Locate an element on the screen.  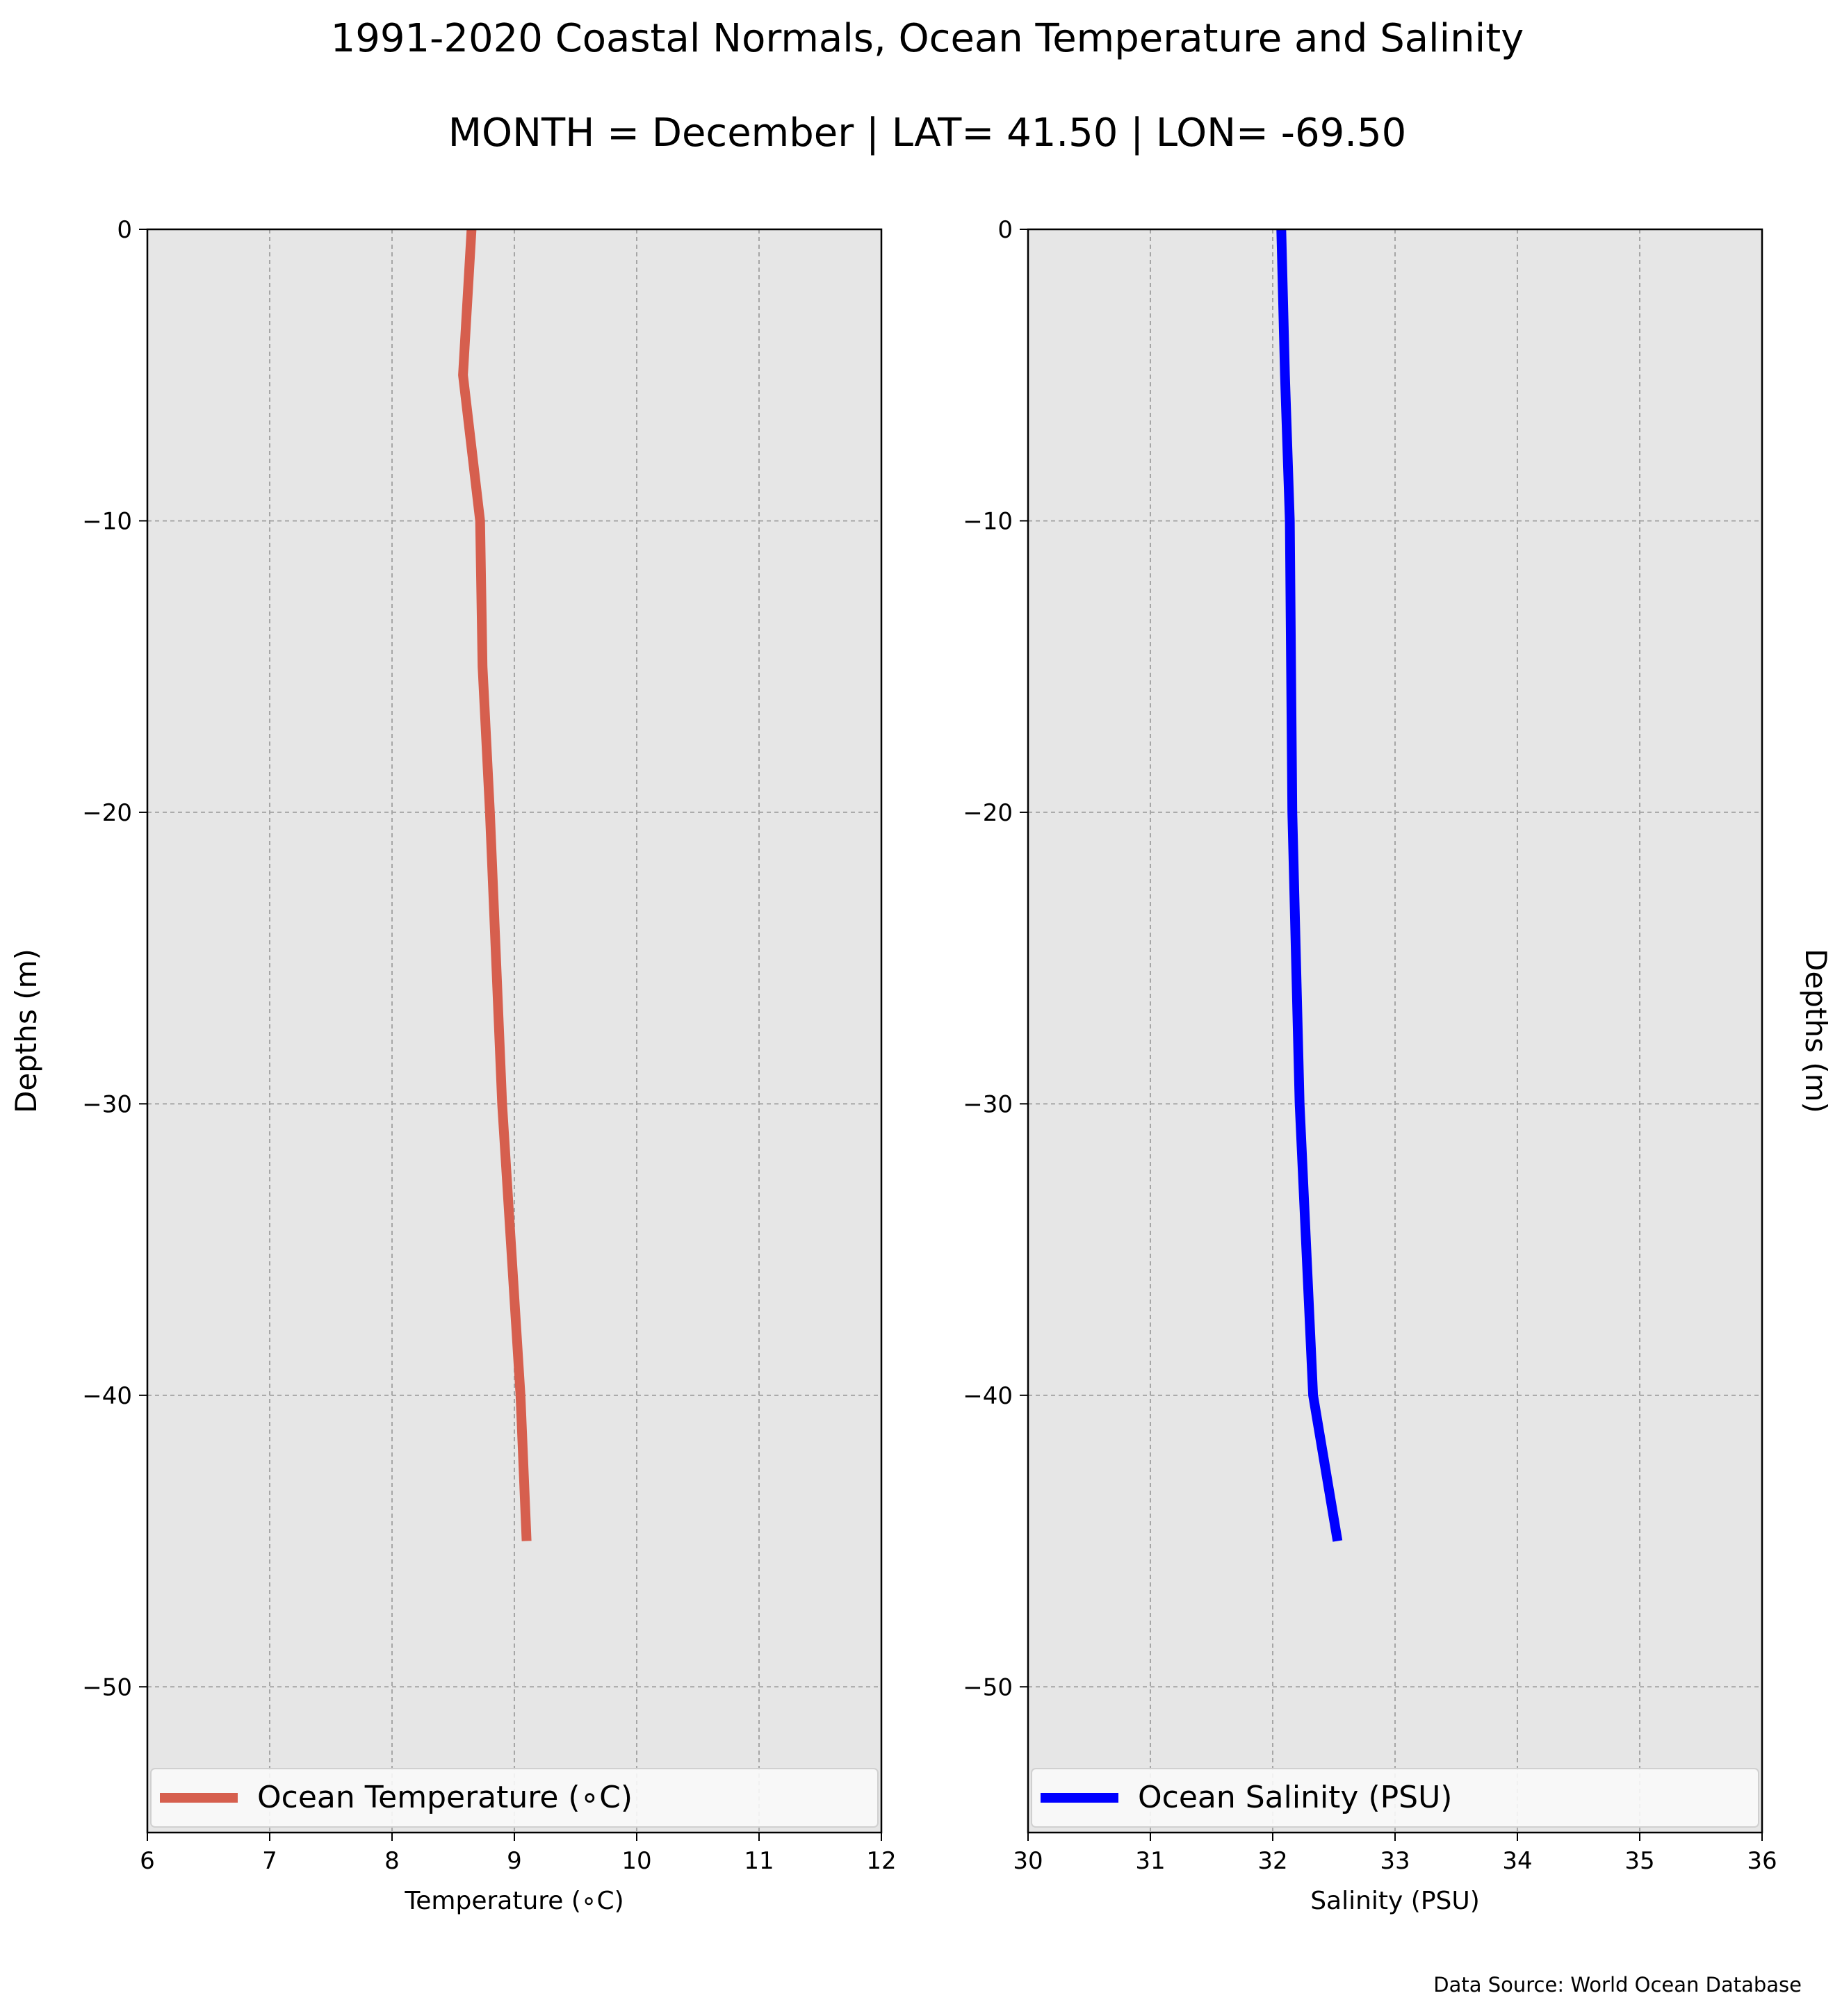
x-tick-label: 35 is located at coordinates (1639, 1861).